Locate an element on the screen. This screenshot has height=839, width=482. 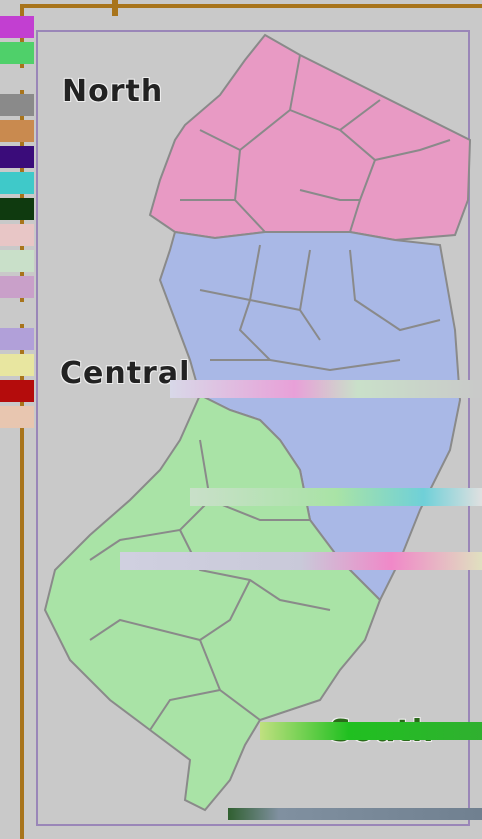
legend-swatches is located at coordinates (17, 224).